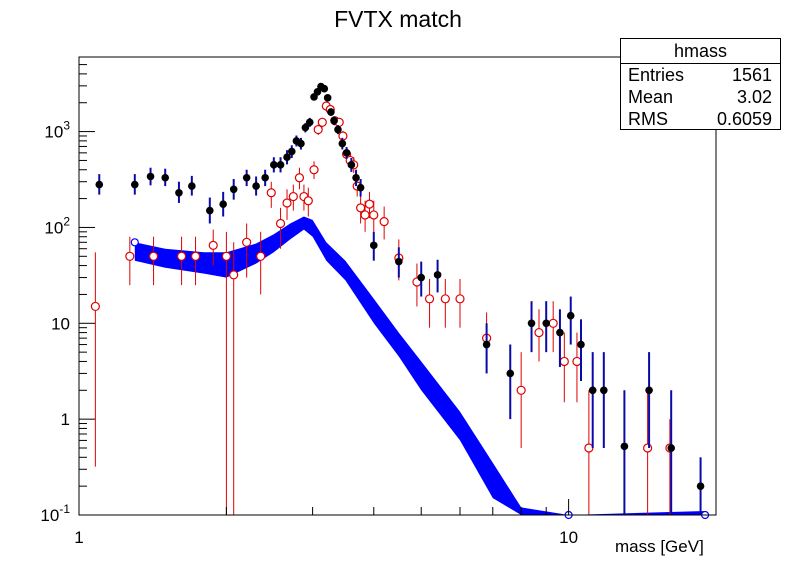  Describe the element at coordinates (55, 513) in the screenshot. I see `y-tick-label: 10⁻¹` at that location.